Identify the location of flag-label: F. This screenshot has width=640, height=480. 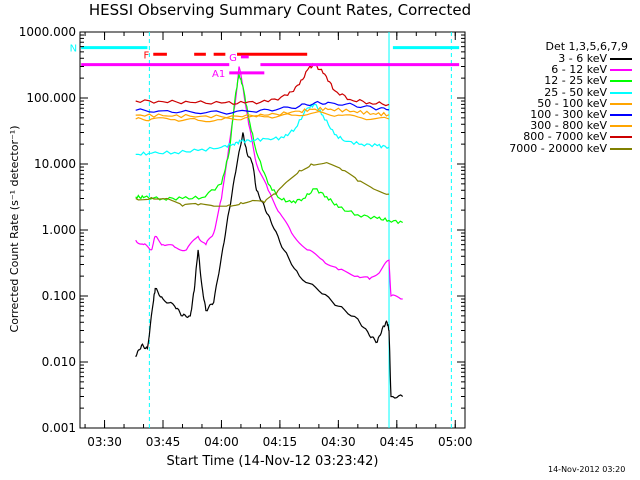
(146, 55).